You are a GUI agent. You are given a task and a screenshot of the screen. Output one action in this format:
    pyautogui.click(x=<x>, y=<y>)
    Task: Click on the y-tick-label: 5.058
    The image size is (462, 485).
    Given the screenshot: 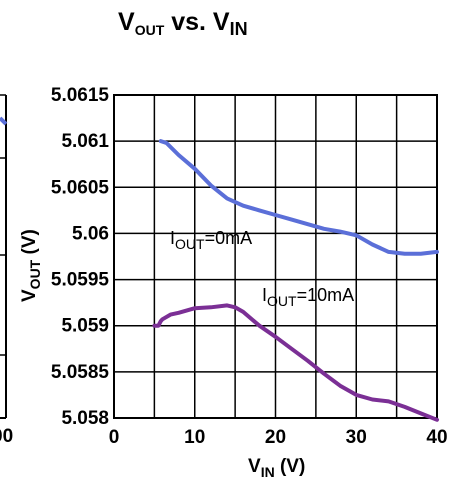 What is the action you would take?
    pyautogui.click(x=85, y=418)
    